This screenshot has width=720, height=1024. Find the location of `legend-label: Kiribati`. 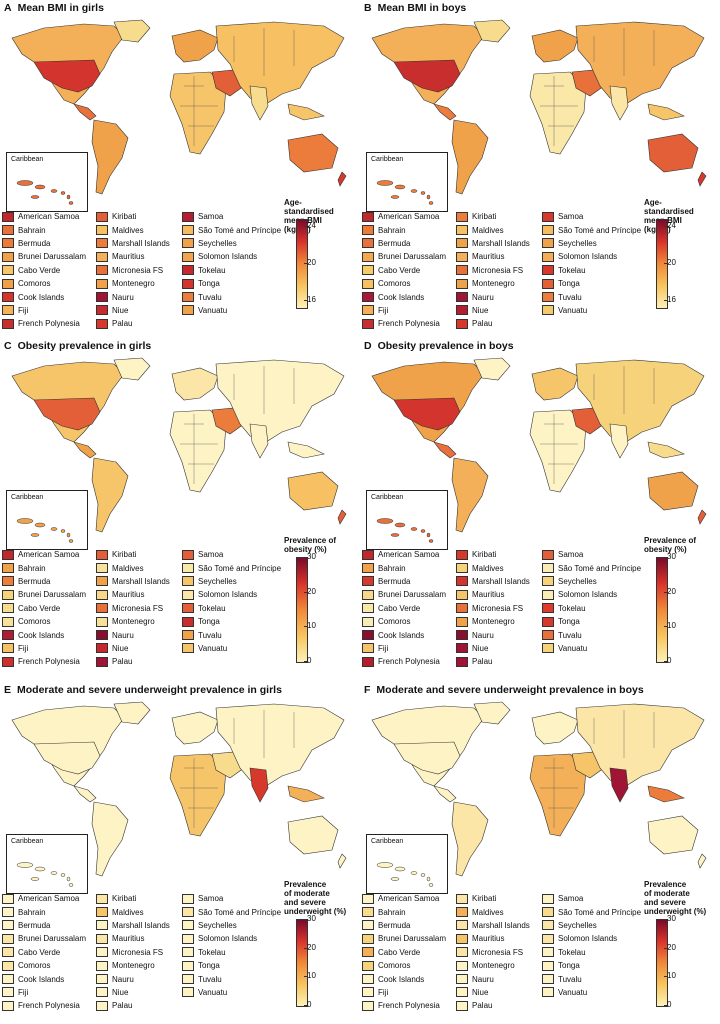

legend-label: Kiribati is located at coordinates (124, 217).